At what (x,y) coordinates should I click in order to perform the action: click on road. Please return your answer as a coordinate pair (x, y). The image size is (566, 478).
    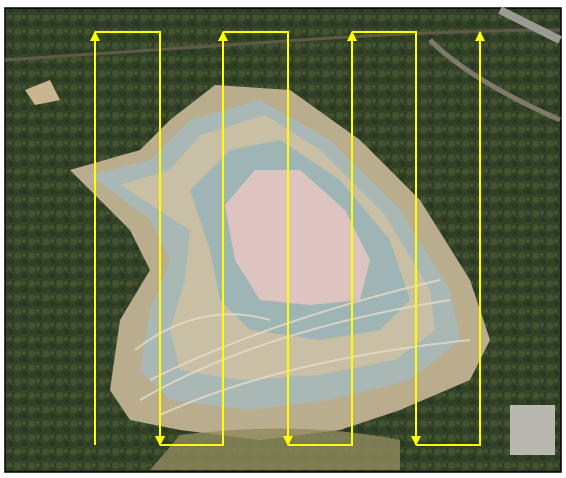
    Looking at the image, I should click on (495, 80).